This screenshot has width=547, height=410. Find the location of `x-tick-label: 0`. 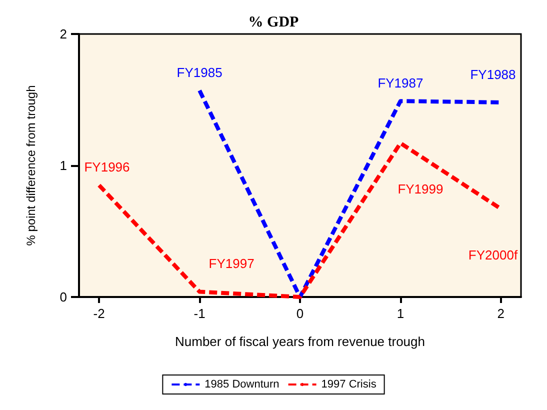

x-tick-label: 0 is located at coordinates (300, 313).